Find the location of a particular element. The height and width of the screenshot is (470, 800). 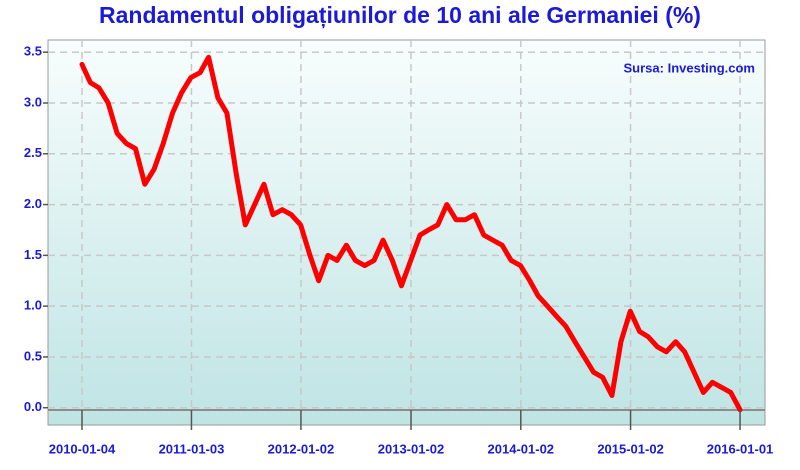

x-tick-label: 2012-01-02 is located at coordinates (301, 448).